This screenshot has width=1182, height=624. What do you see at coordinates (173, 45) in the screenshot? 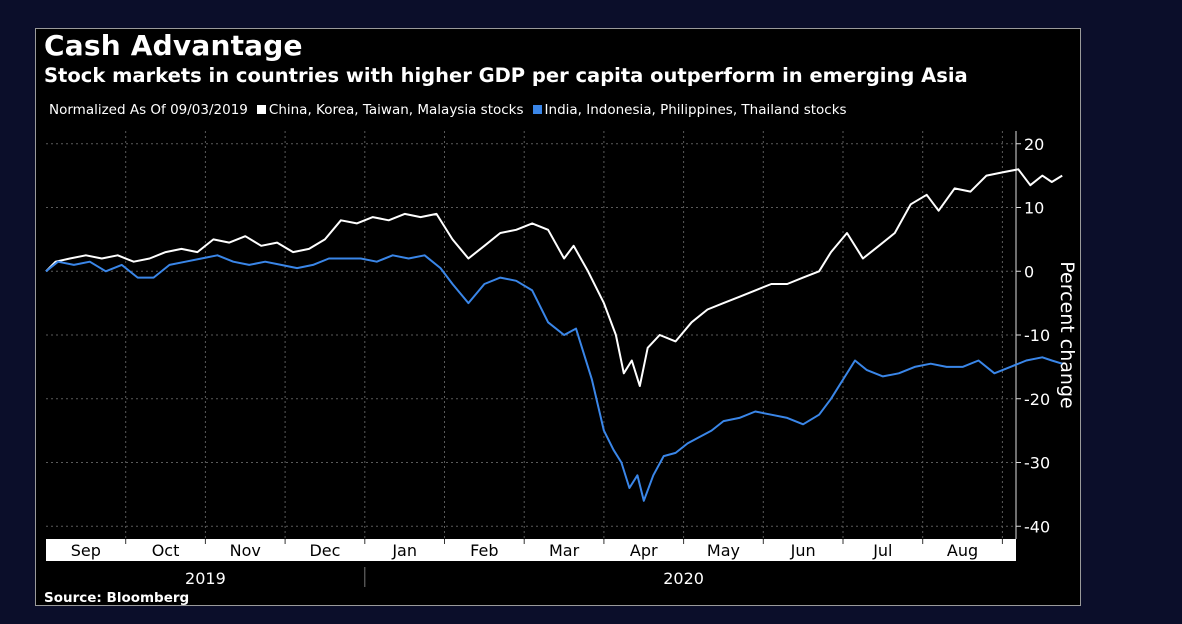
I see `chart-title: Cash Advantage` at bounding box center [173, 45].